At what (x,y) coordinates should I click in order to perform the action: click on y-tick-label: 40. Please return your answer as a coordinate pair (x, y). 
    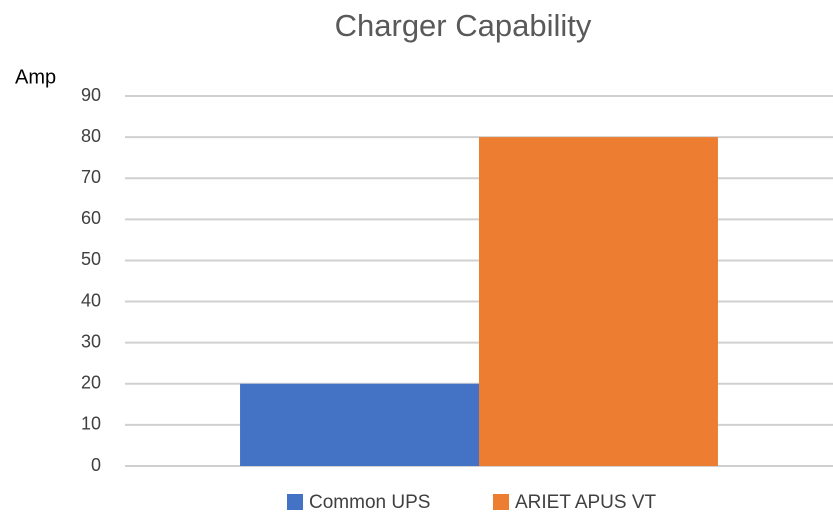
    Looking at the image, I should click on (91, 300).